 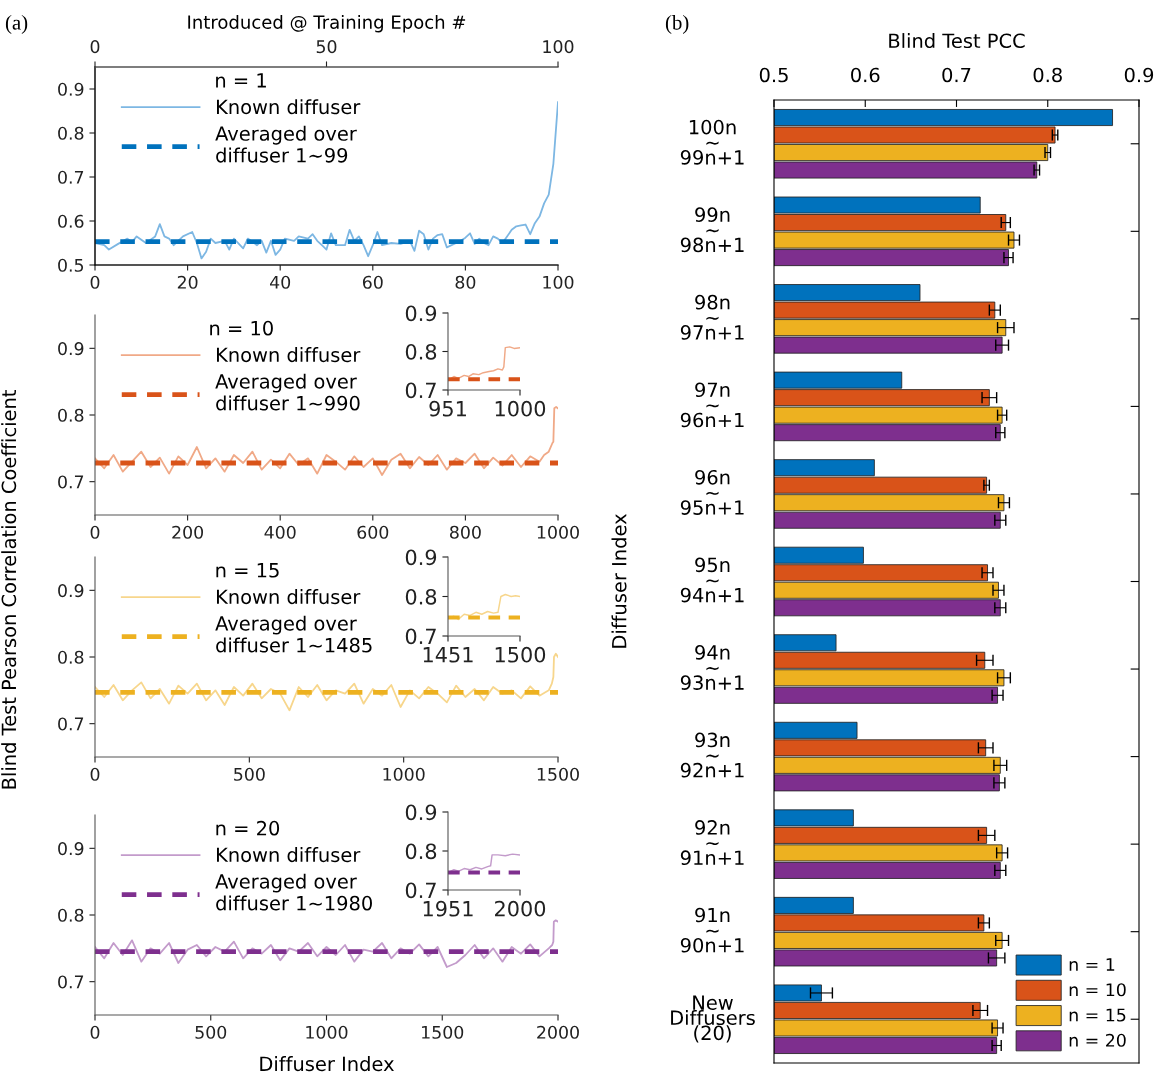 I want to click on legend-title: n = 15, so click(x=247, y=570).